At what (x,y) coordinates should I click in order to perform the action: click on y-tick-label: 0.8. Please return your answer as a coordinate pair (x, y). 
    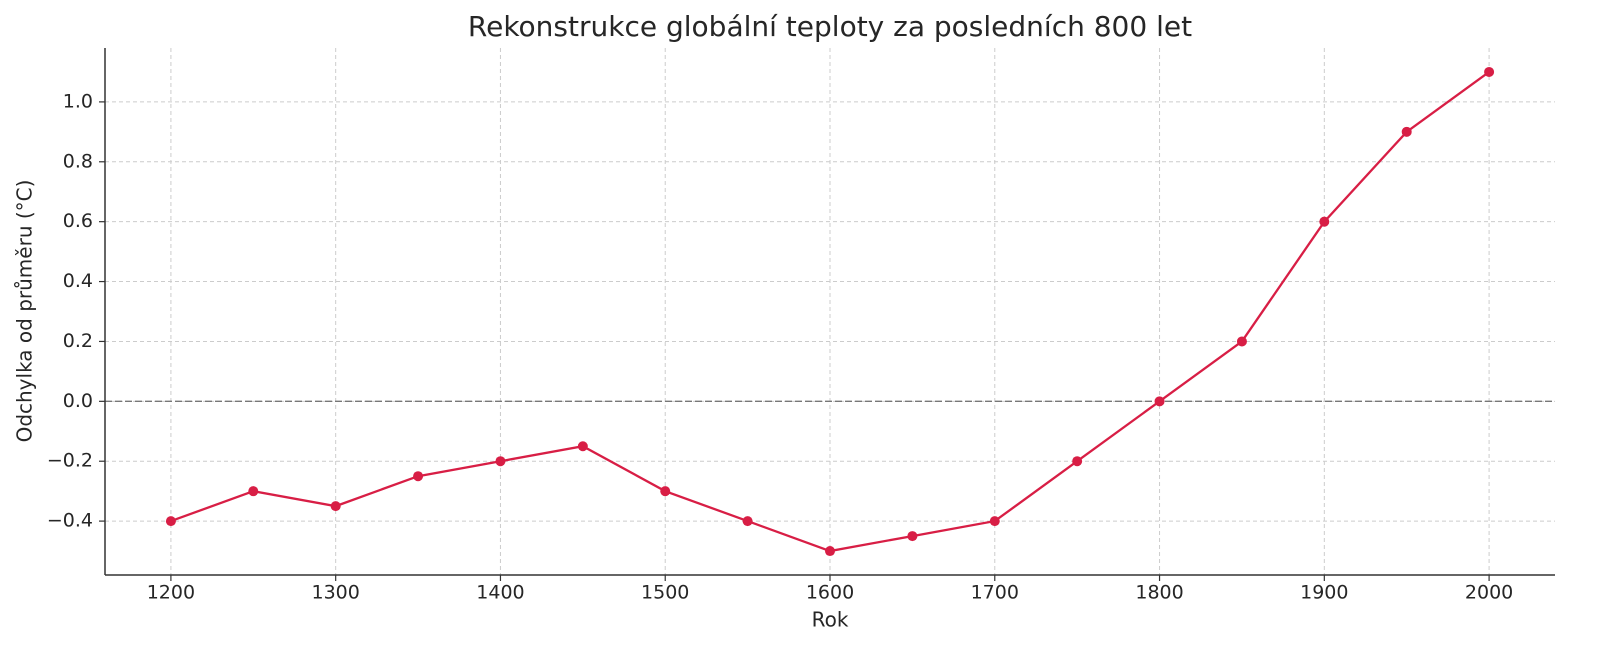
    Looking at the image, I should click on (78, 161).